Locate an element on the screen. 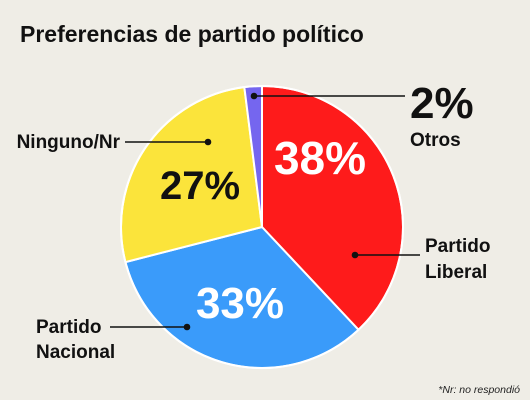 The height and width of the screenshot is (400, 530). leader-dot-otros is located at coordinates (254, 96).